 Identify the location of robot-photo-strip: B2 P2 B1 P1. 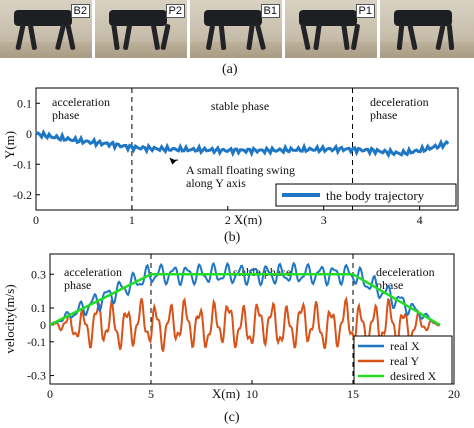
(237, 29).